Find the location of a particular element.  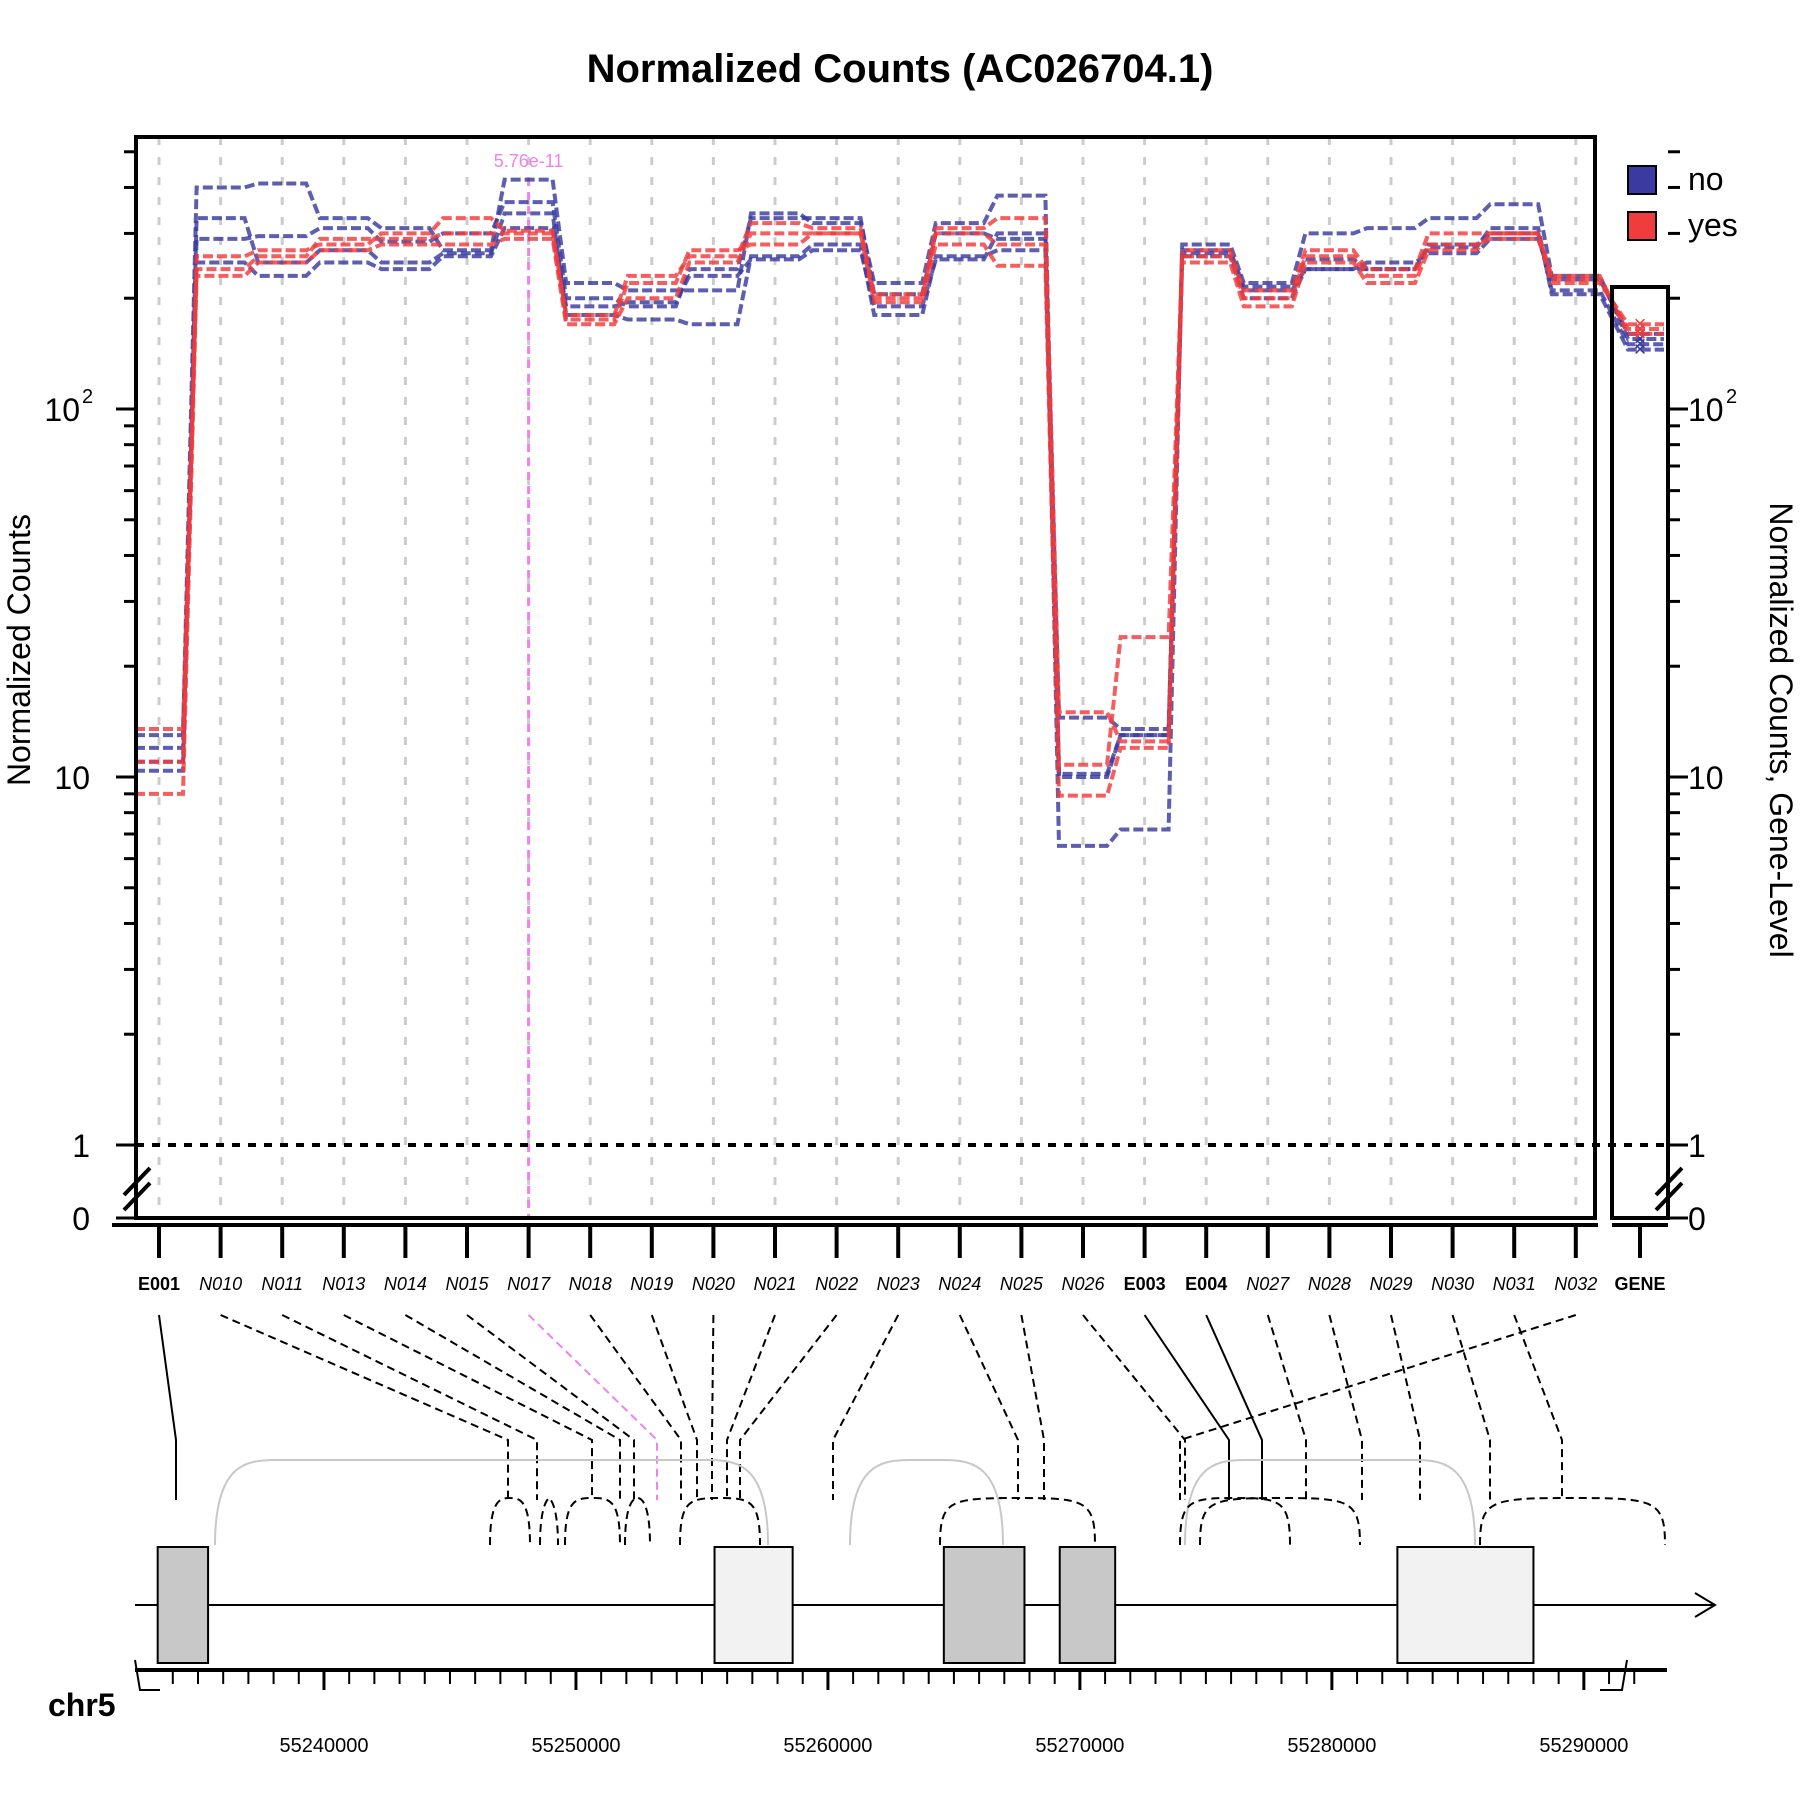

gene-plot-frame is located at coordinates (1640, 752).